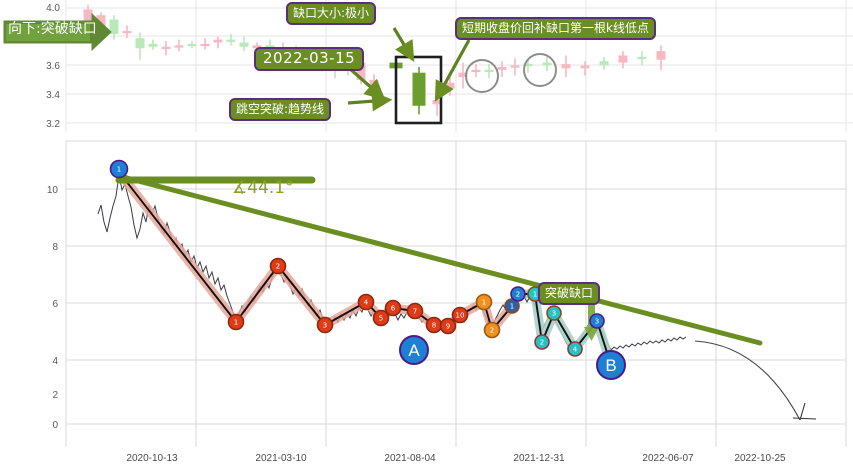 The image size is (853, 474). I want to click on wave-marker-label: 8, so click(434, 326).